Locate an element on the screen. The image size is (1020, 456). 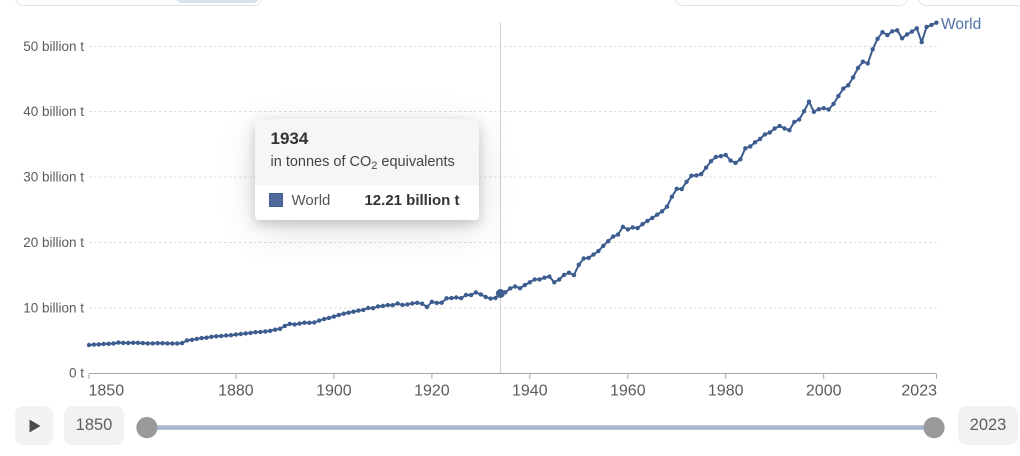
svg-text: 1920 is located at coordinates (432, 391).